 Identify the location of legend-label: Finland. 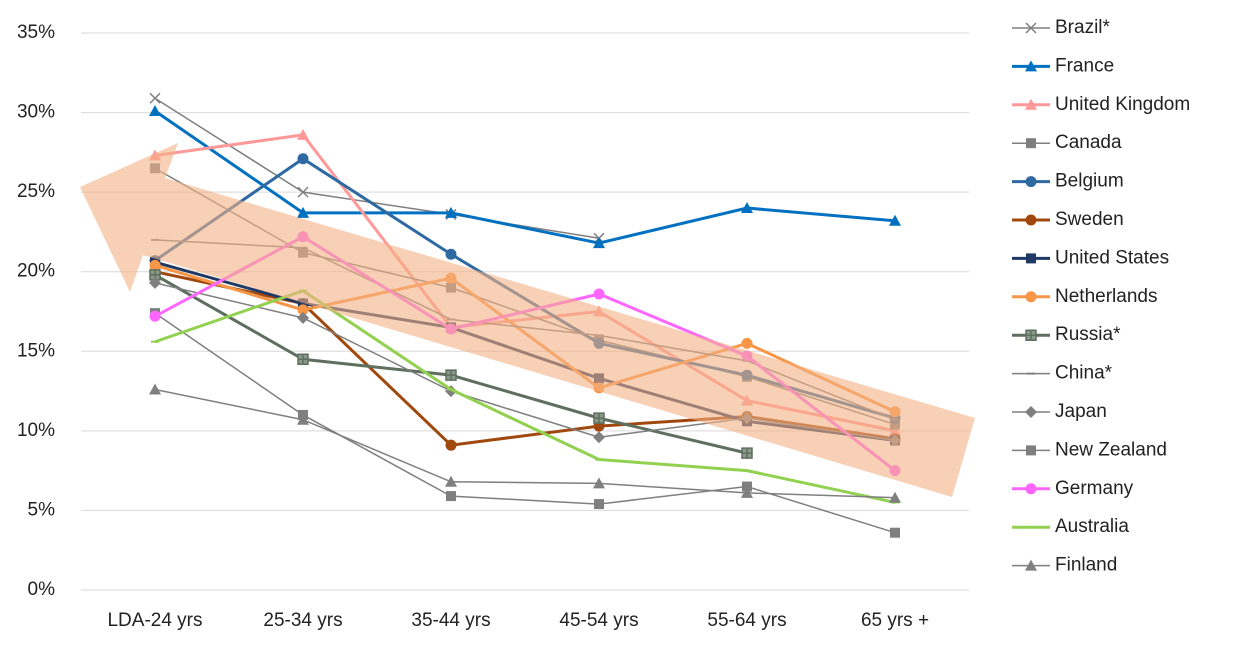
(1086, 565).